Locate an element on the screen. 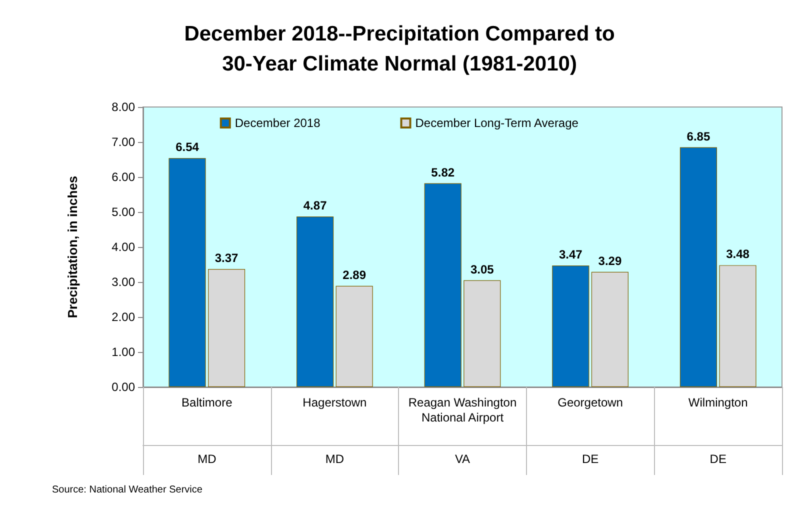  legend-label: December Long-Term Average is located at coordinates (497, 123).